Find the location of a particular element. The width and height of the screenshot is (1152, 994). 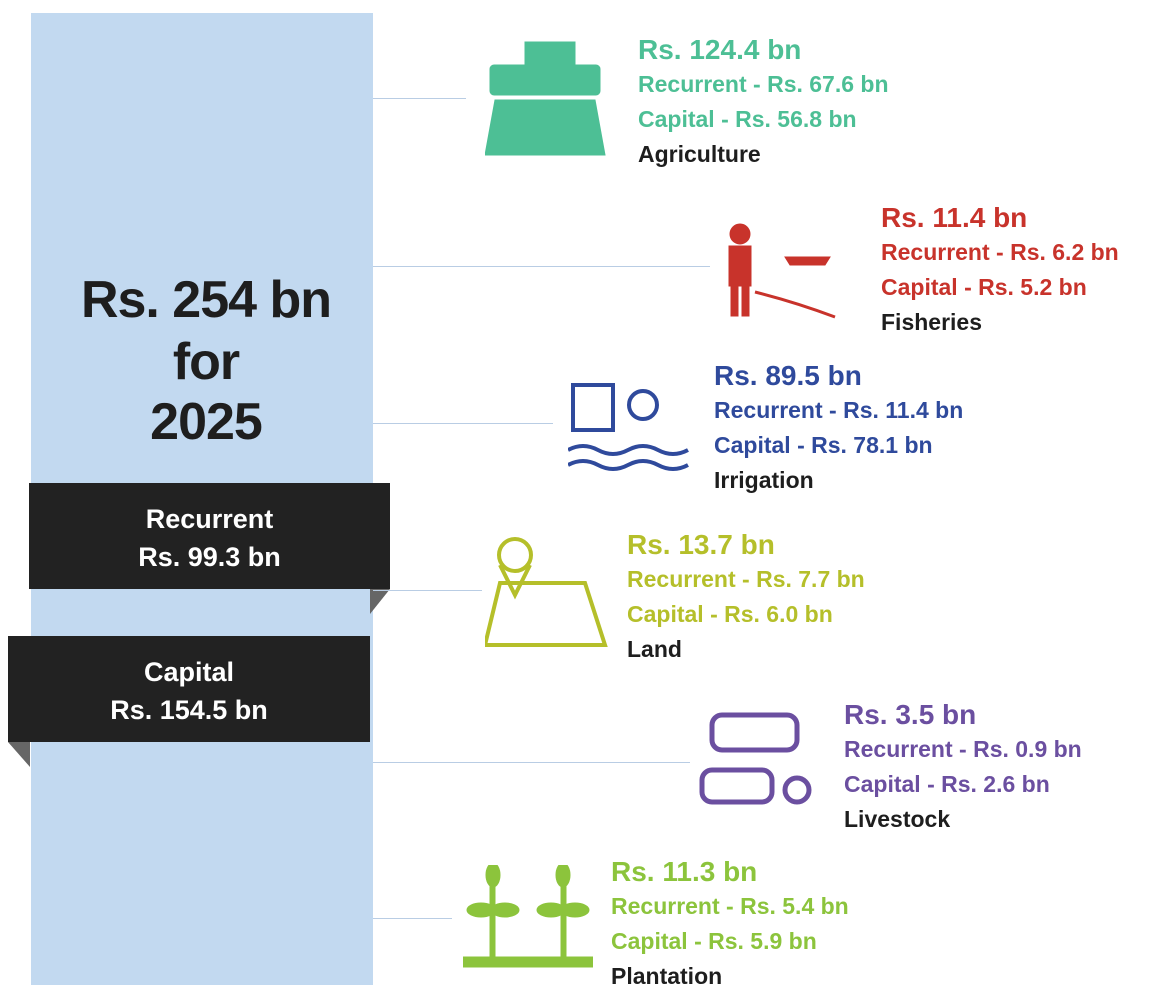

sector-capital: Capital - Rs. 5.9 bn is located at coordinates (714, 941).